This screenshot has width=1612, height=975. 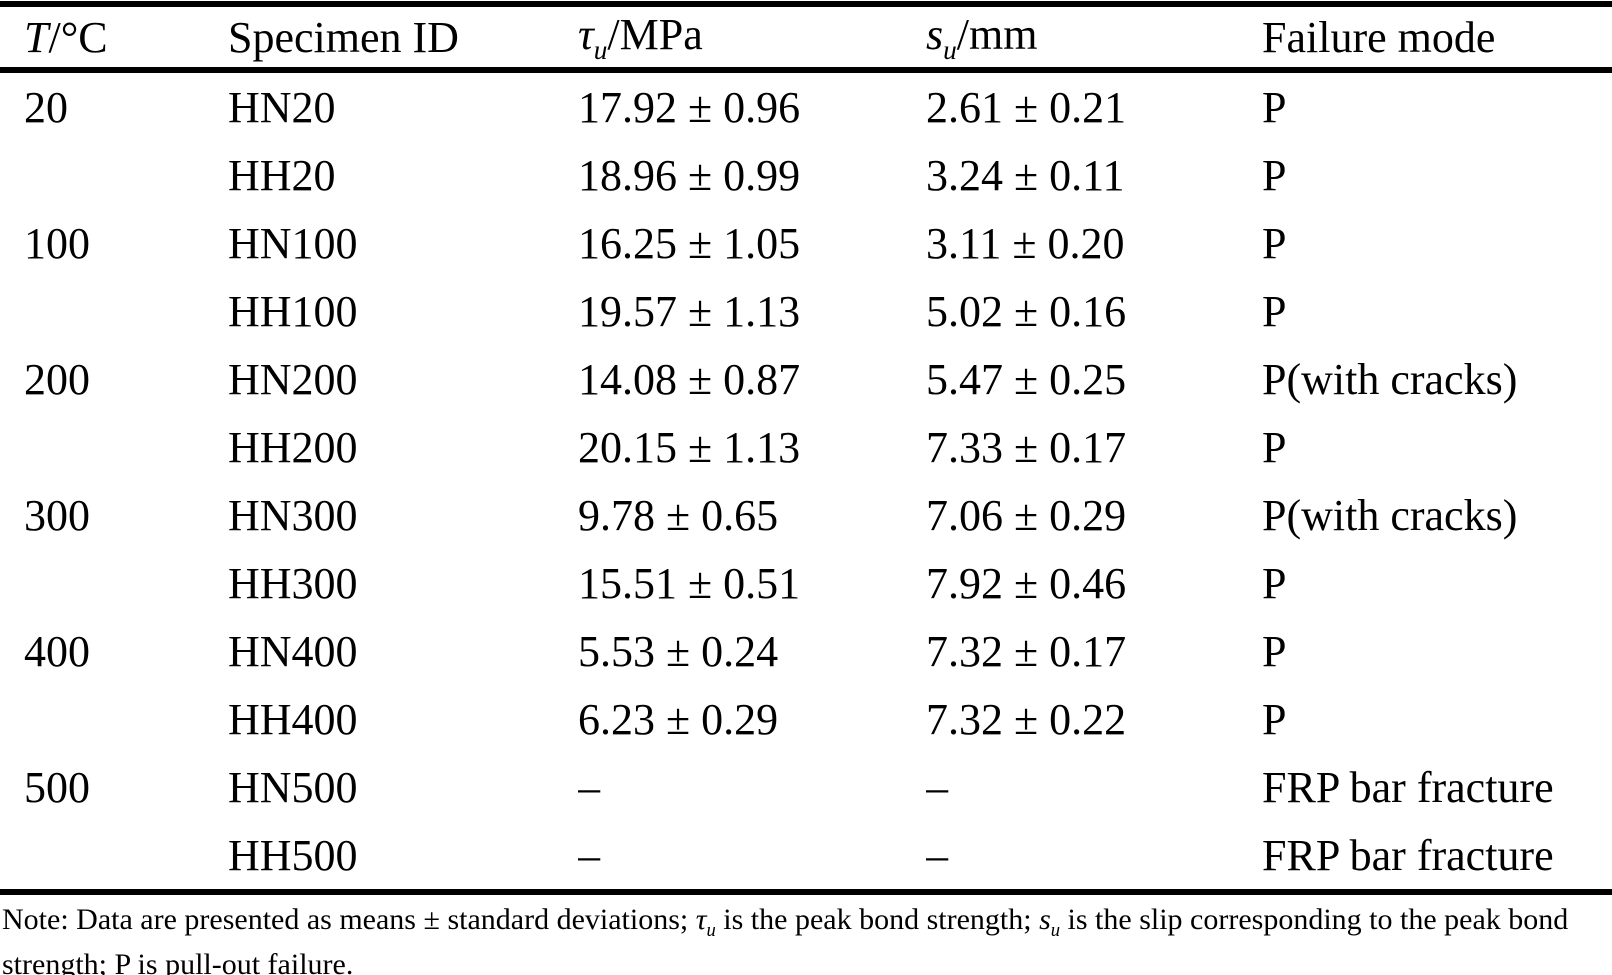 What do you see at coordinates (586, 34) in the screenshot?
I see `tau-glyph: τ` at bounding box center [586, 34].